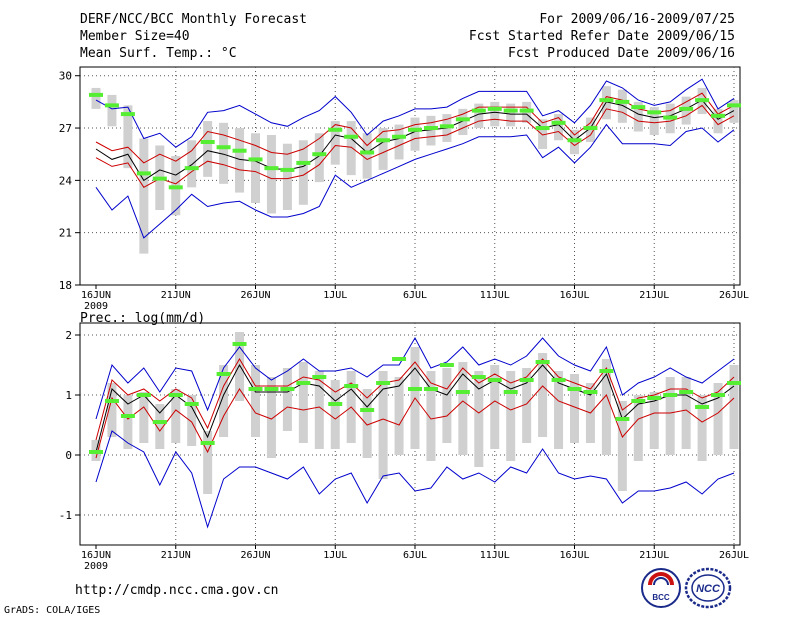  Describe the element at coordinates (142, 318) in the screenshot. I see `precipitation-variable-label: Prec.: log(mm/d)` at that location.